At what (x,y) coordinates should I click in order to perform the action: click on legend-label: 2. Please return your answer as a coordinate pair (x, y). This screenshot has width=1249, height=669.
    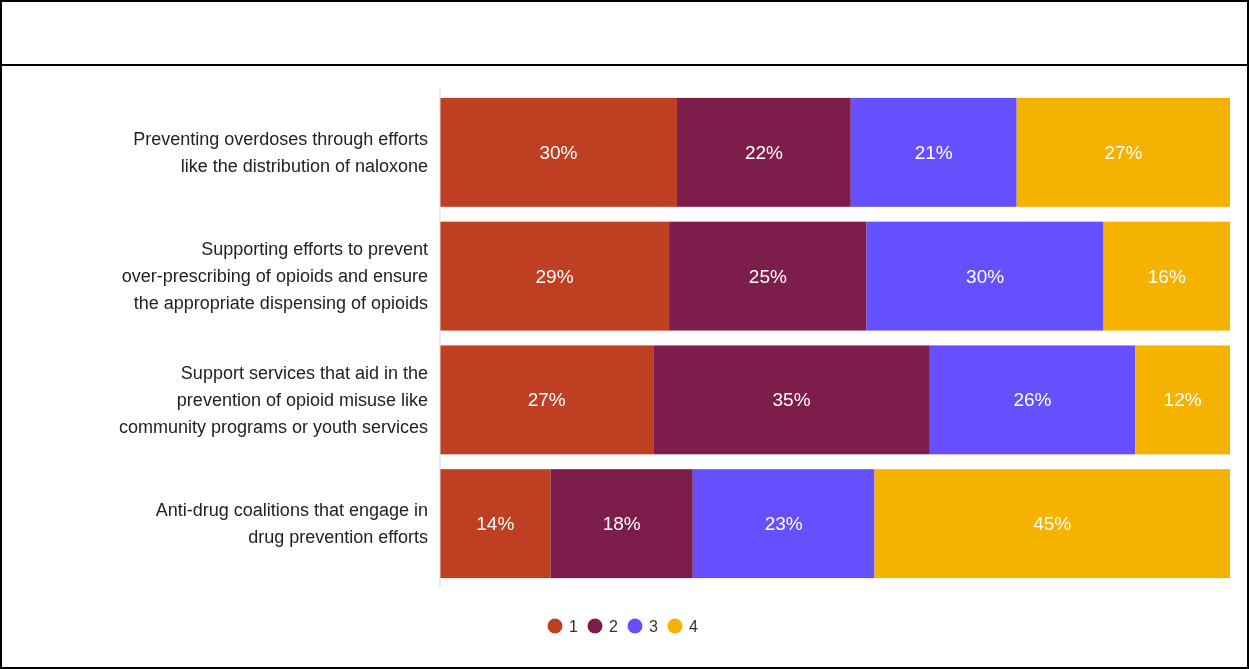
    Looking at the image, I should click on (613, 626).